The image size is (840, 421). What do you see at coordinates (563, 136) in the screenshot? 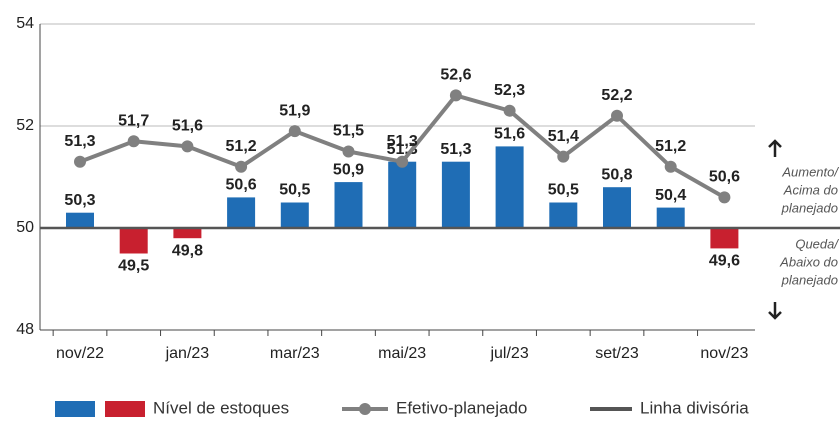
I see `value-label: 51,4` at bounding box center [563, 136].